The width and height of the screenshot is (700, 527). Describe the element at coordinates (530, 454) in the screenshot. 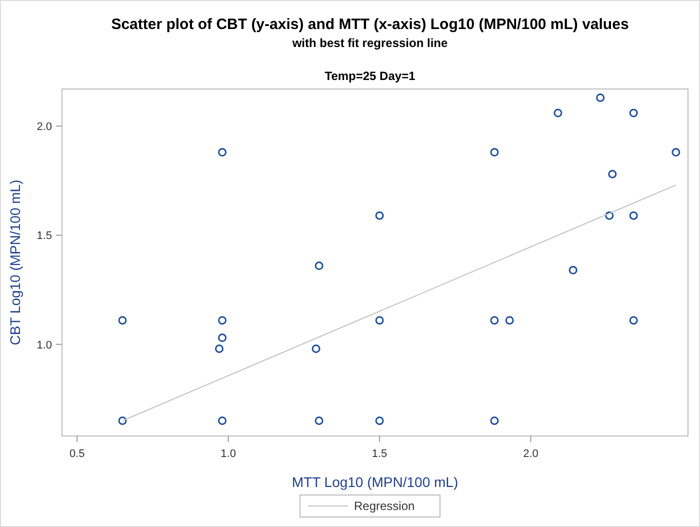

I see `x-tick-label: 2.0` at that location.